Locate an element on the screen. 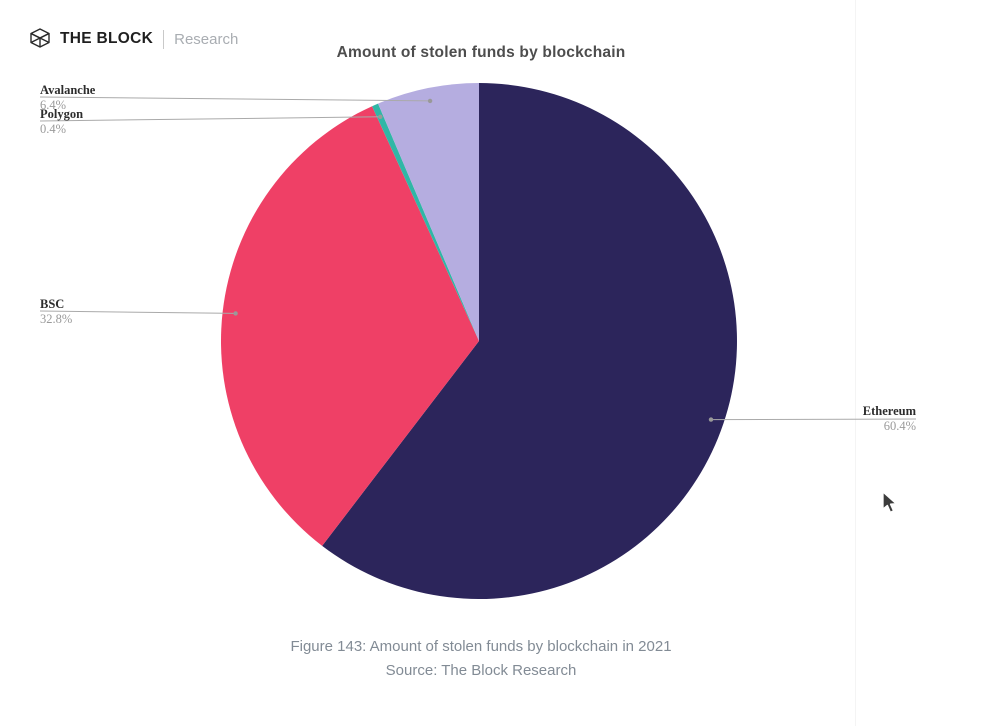 The height and width of the screenshot is (726, 983). slice-label-ethereum: Ethereum is located at coordinates (889, 411).